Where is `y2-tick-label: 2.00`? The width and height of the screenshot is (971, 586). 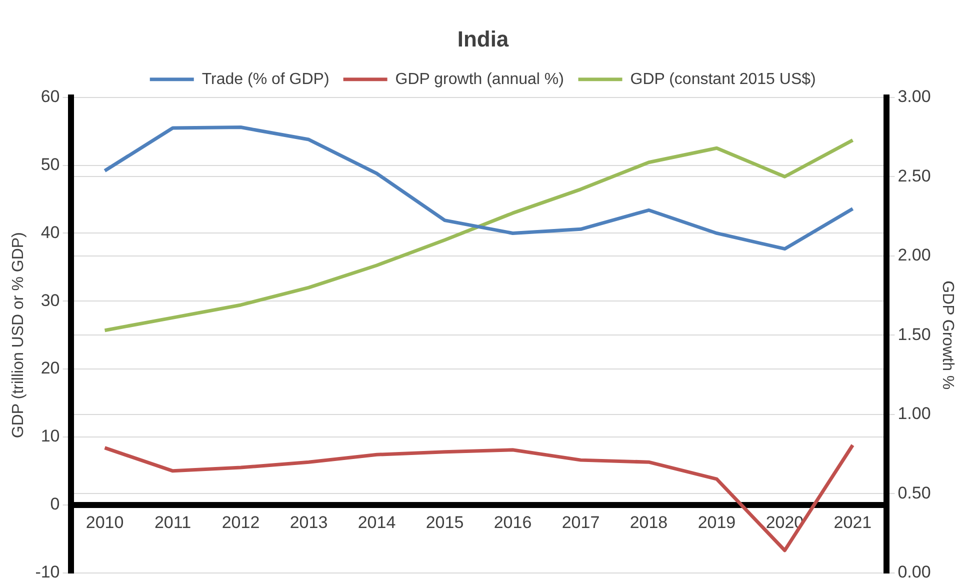 y2-tick-label: 2.00 is located at coordinates (914, 255).